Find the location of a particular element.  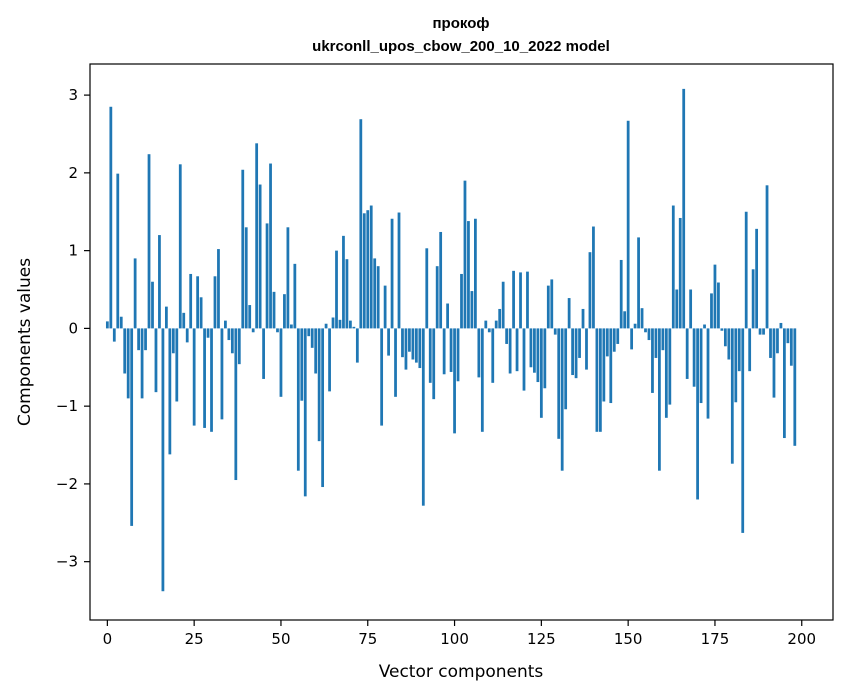

y-tick-label: 3 is located at coordinates (73, 95).